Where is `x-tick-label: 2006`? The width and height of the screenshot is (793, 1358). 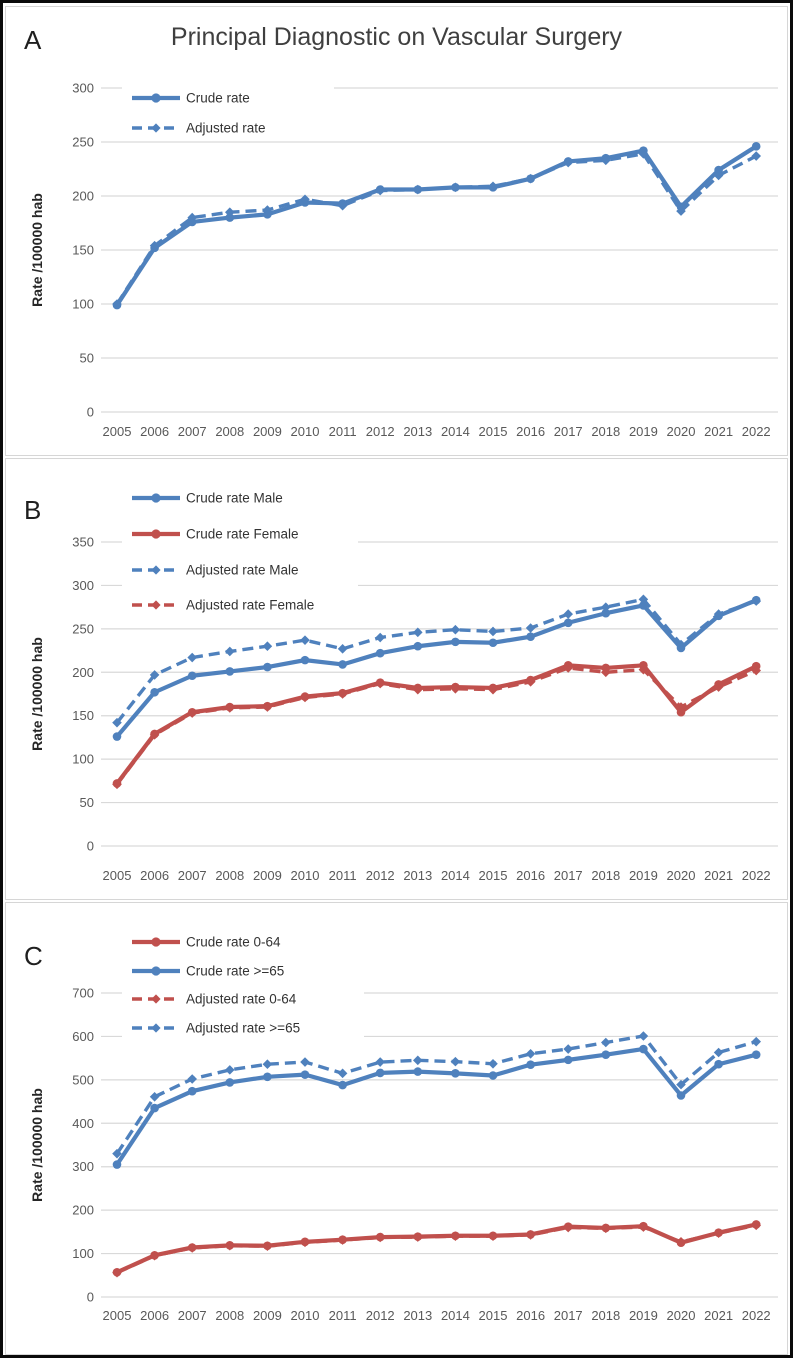
x-tick-label: 2006 is located at coordinates (154, 431).